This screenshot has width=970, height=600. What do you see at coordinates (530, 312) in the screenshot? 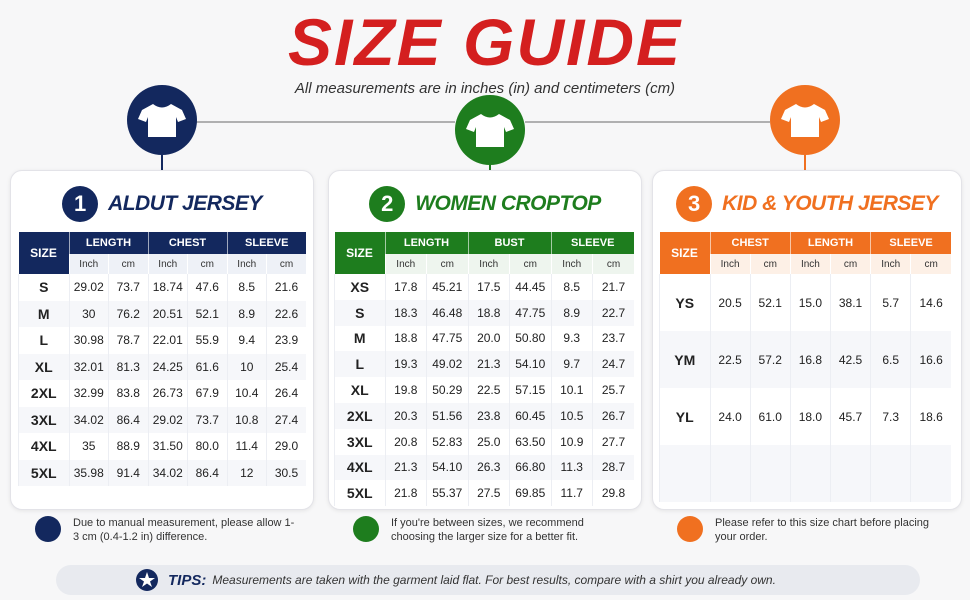
I see `measure-cell: 47.75` at bounding box center [530, 312].